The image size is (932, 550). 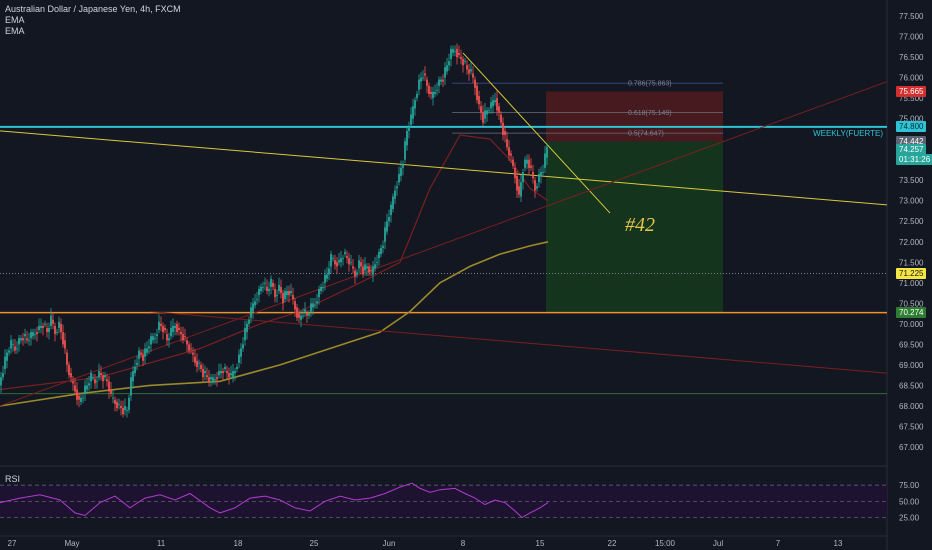 I want to click on ema-indicator-label-2: EMA, so click(x=15, y=31).